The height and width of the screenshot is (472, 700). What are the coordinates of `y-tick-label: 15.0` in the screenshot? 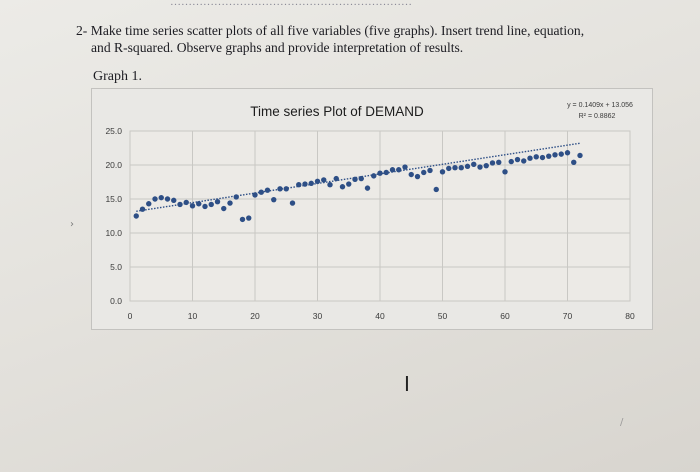 It's located at (113, 199).